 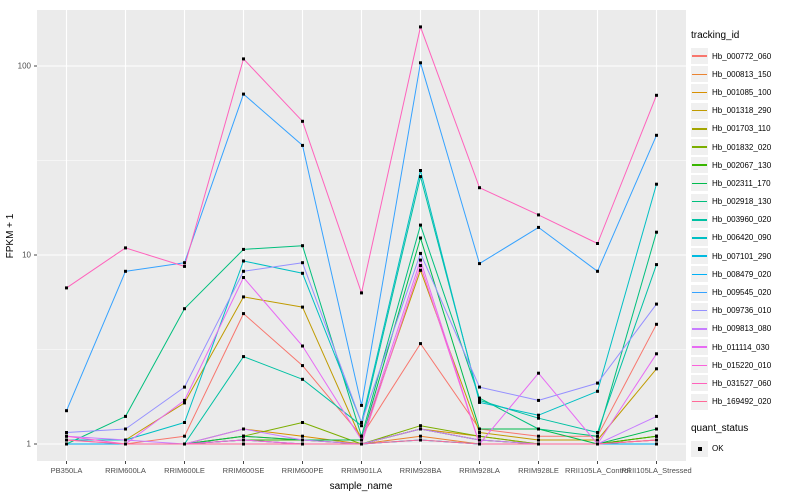 I want to click on legend-entry-Hb_006420_090: Hb_006420_090, so click(x=745, y=238).